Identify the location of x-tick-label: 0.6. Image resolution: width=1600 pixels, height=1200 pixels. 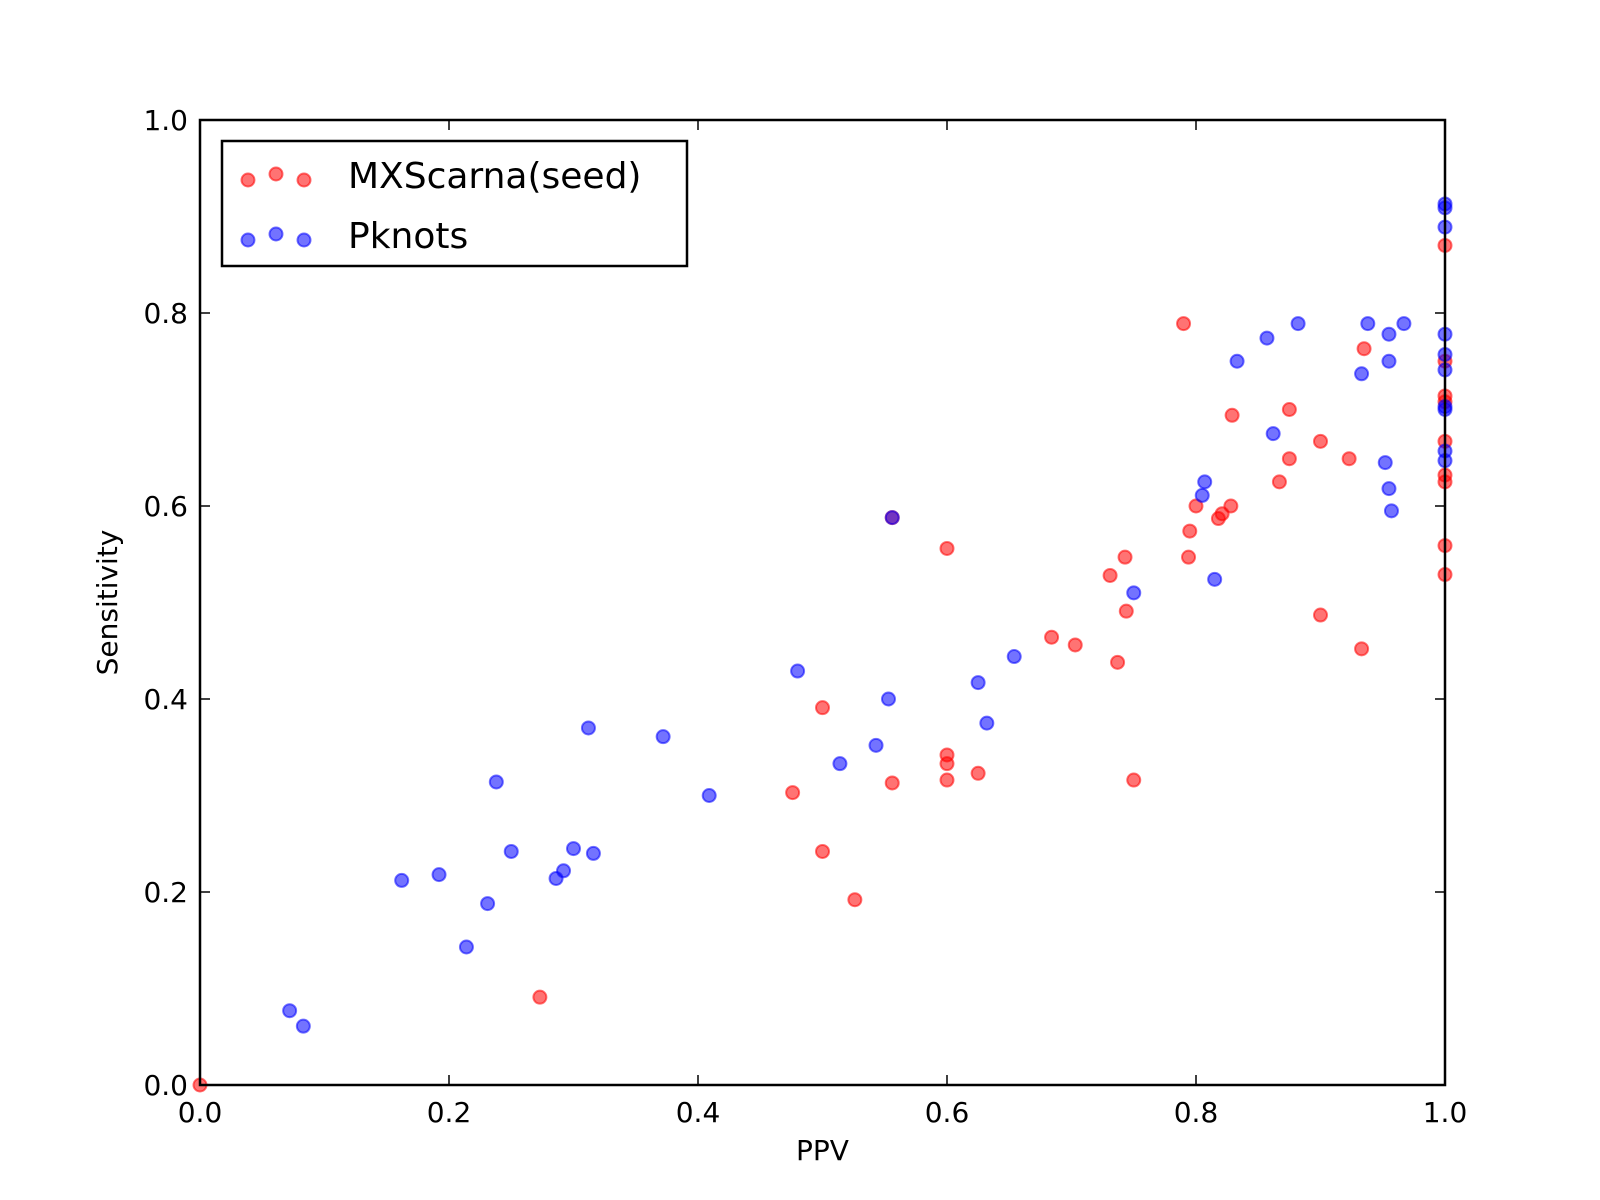
(947, 1112).